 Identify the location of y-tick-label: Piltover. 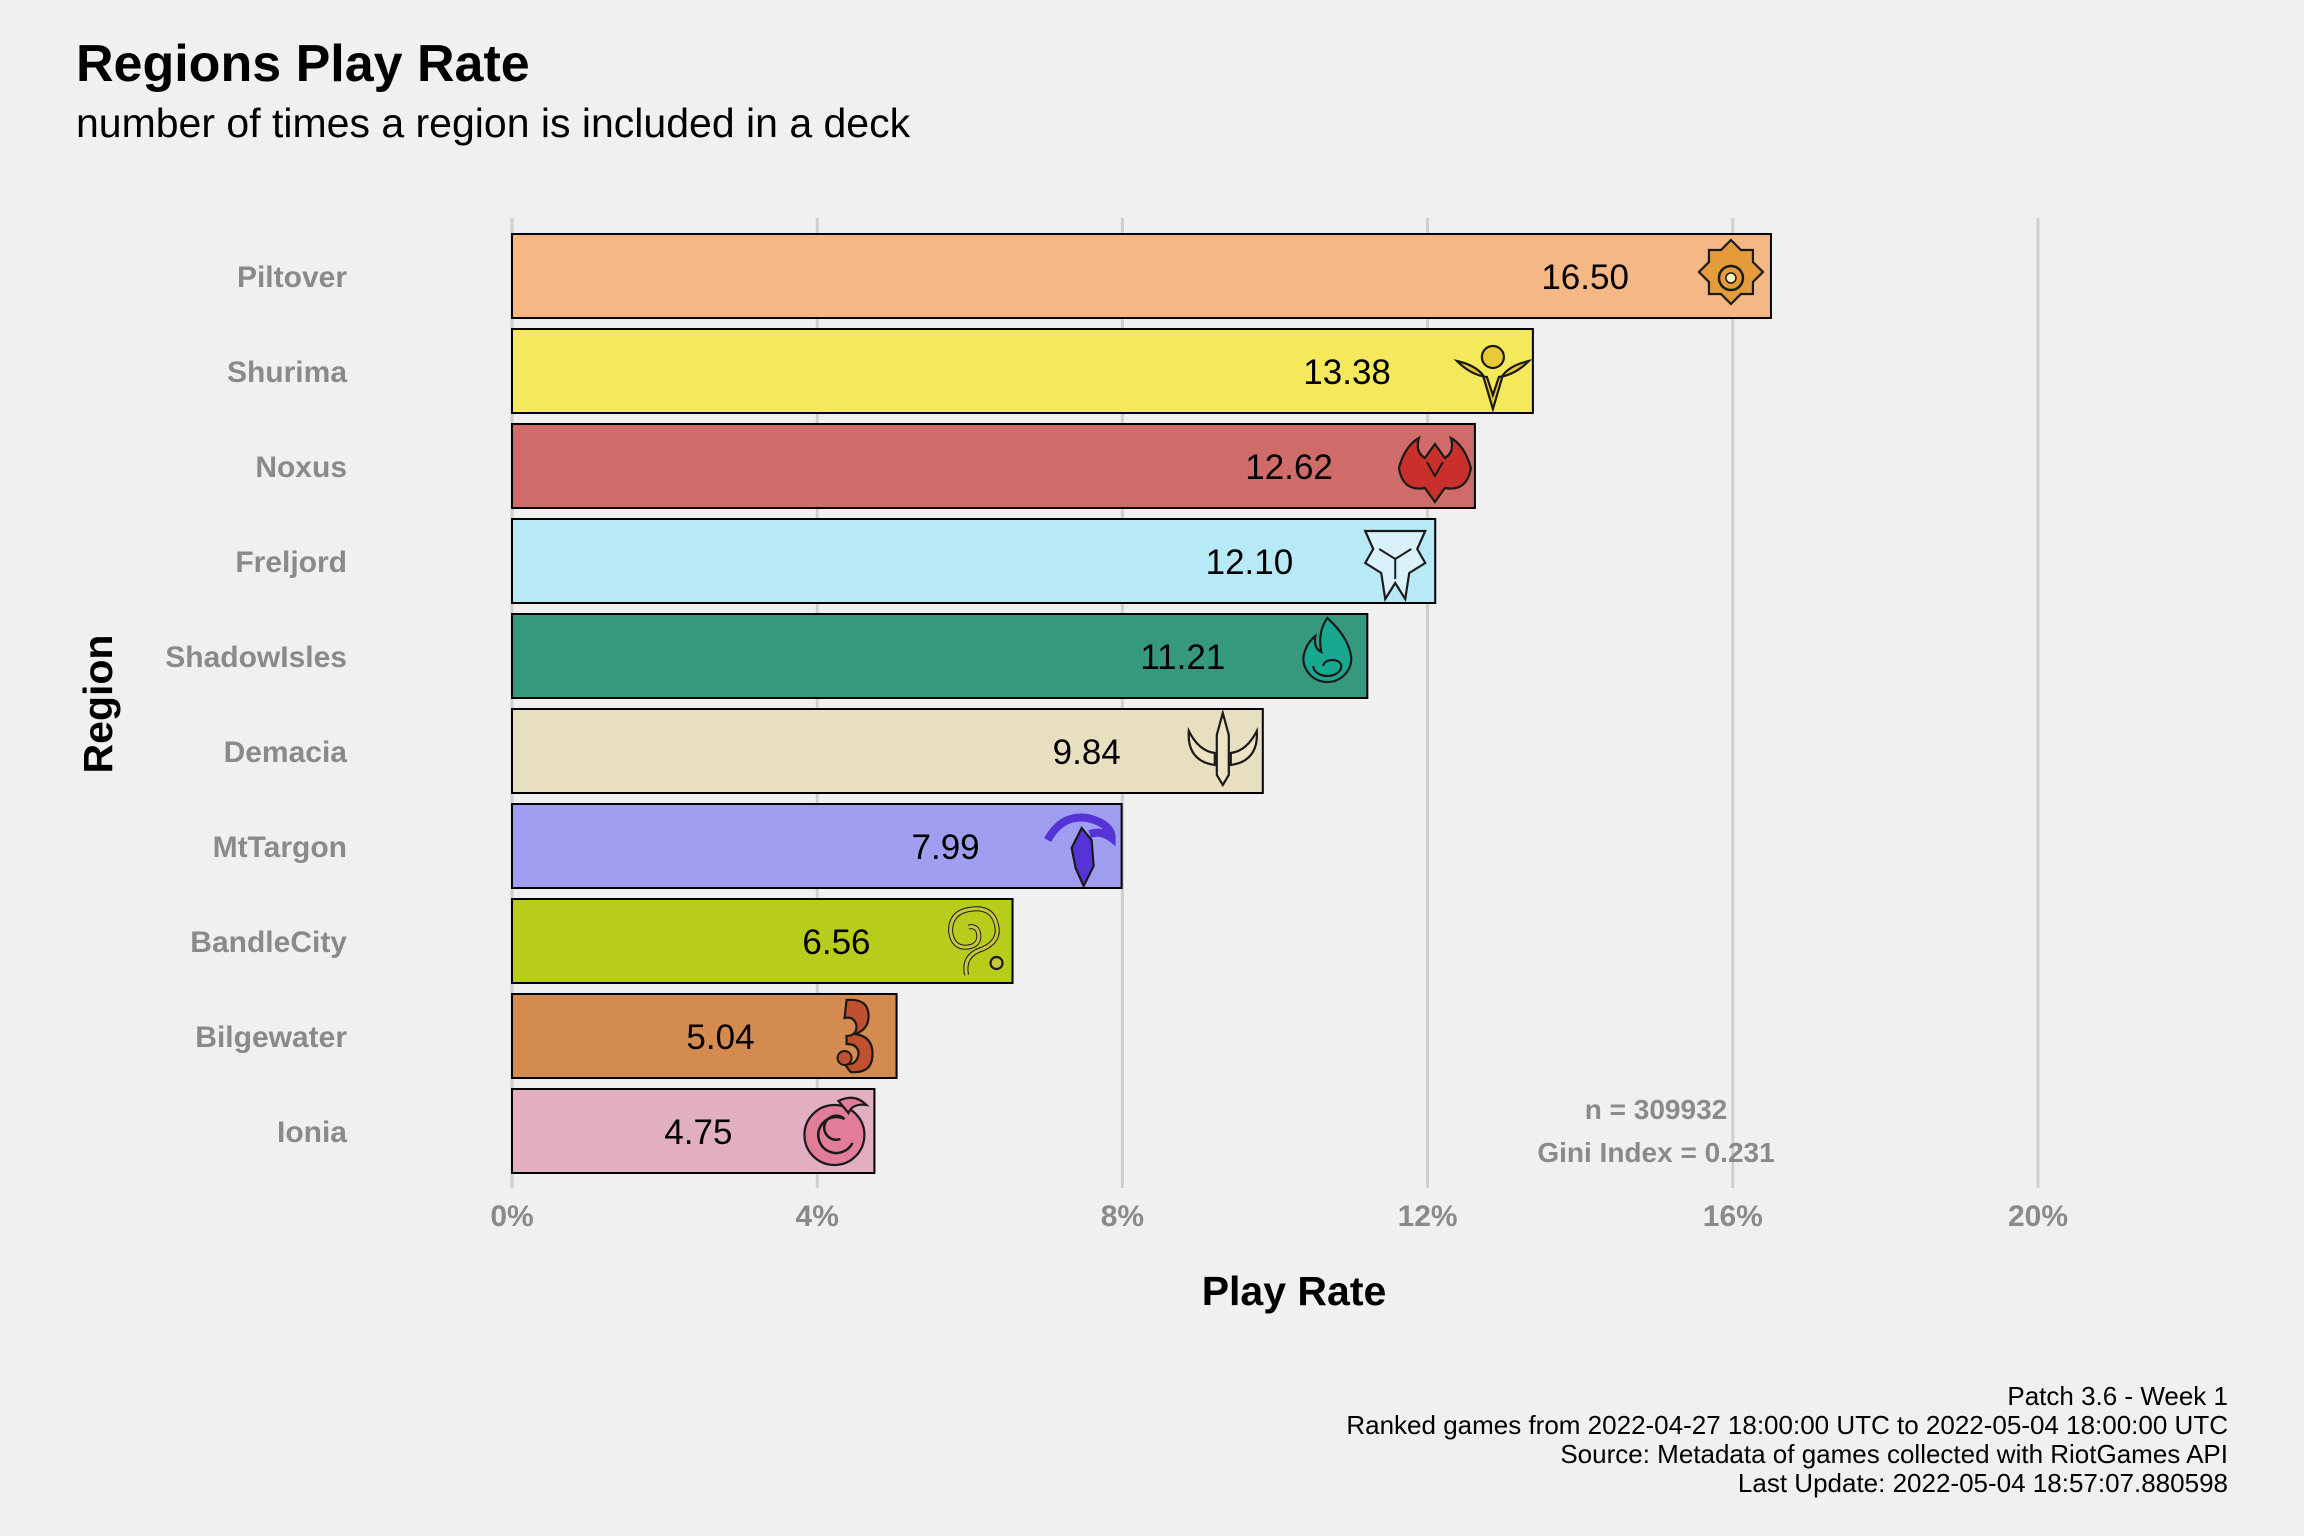
(292, 277).